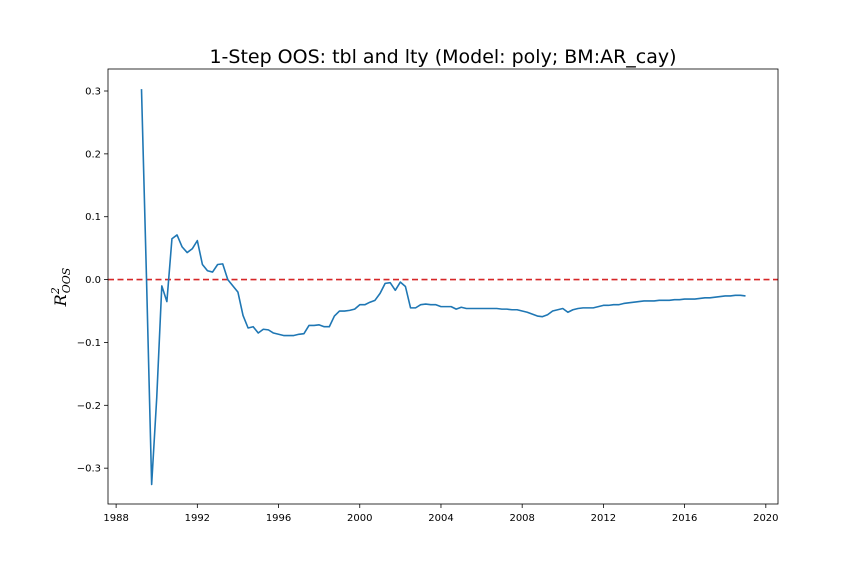 The image size is (864, 576). Describe the element at coordinates (603, 518) in the screenshot. I see `x-tick-label: 2012` at that location.